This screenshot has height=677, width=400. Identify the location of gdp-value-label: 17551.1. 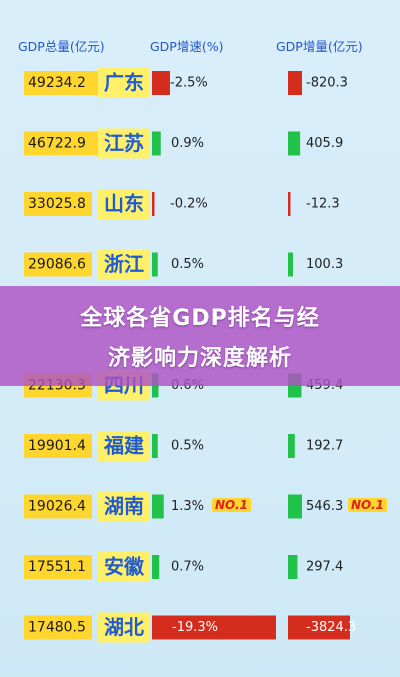
(57, 567).